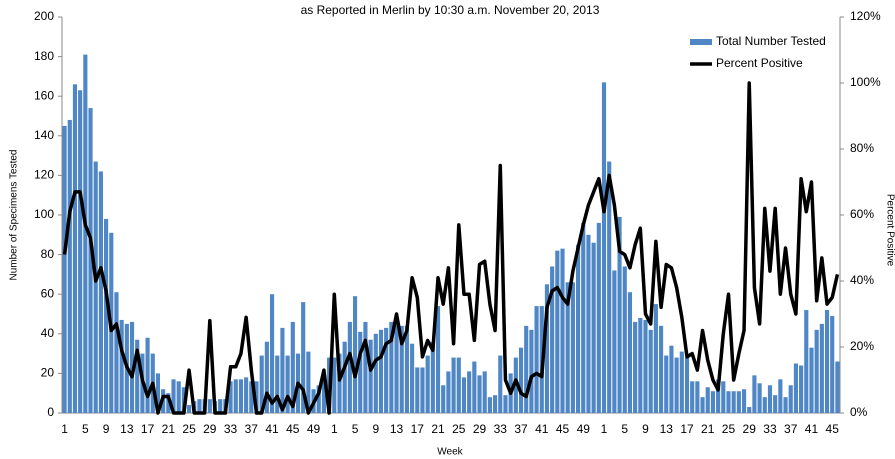 The image size is (895, 459). I want to click on x-axis-label: Week, so click(450, 452).